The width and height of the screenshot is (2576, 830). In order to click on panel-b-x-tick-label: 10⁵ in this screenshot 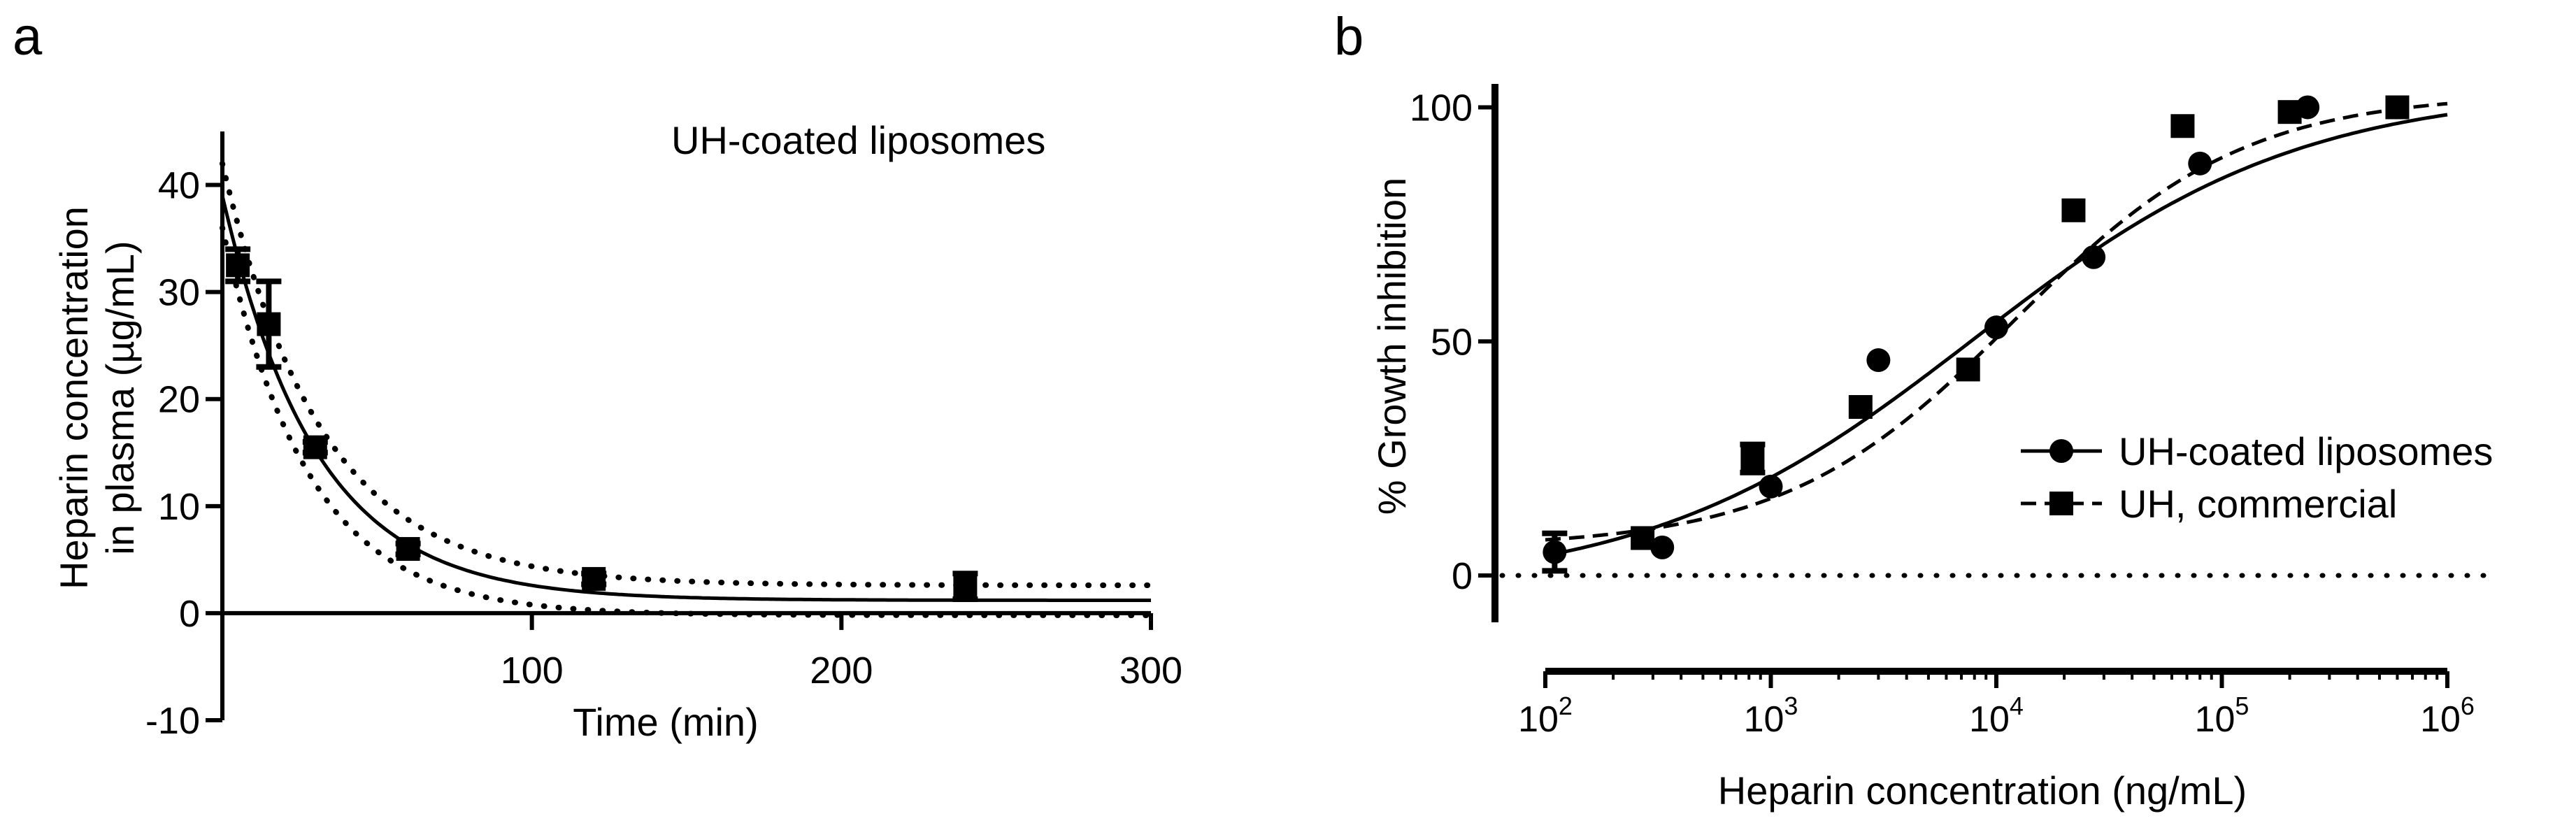, I will do `click(2222, 716)`.